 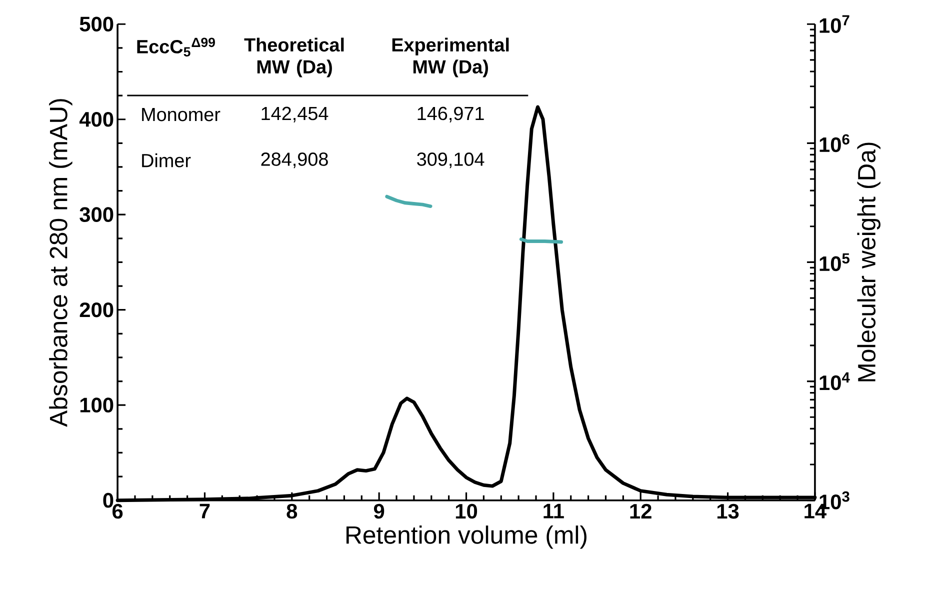 What do you see at coordinates (835, 24) in the screenshot?
I see `y2-tick-label: 10$^{7}$` at bounding box center [835, 24].